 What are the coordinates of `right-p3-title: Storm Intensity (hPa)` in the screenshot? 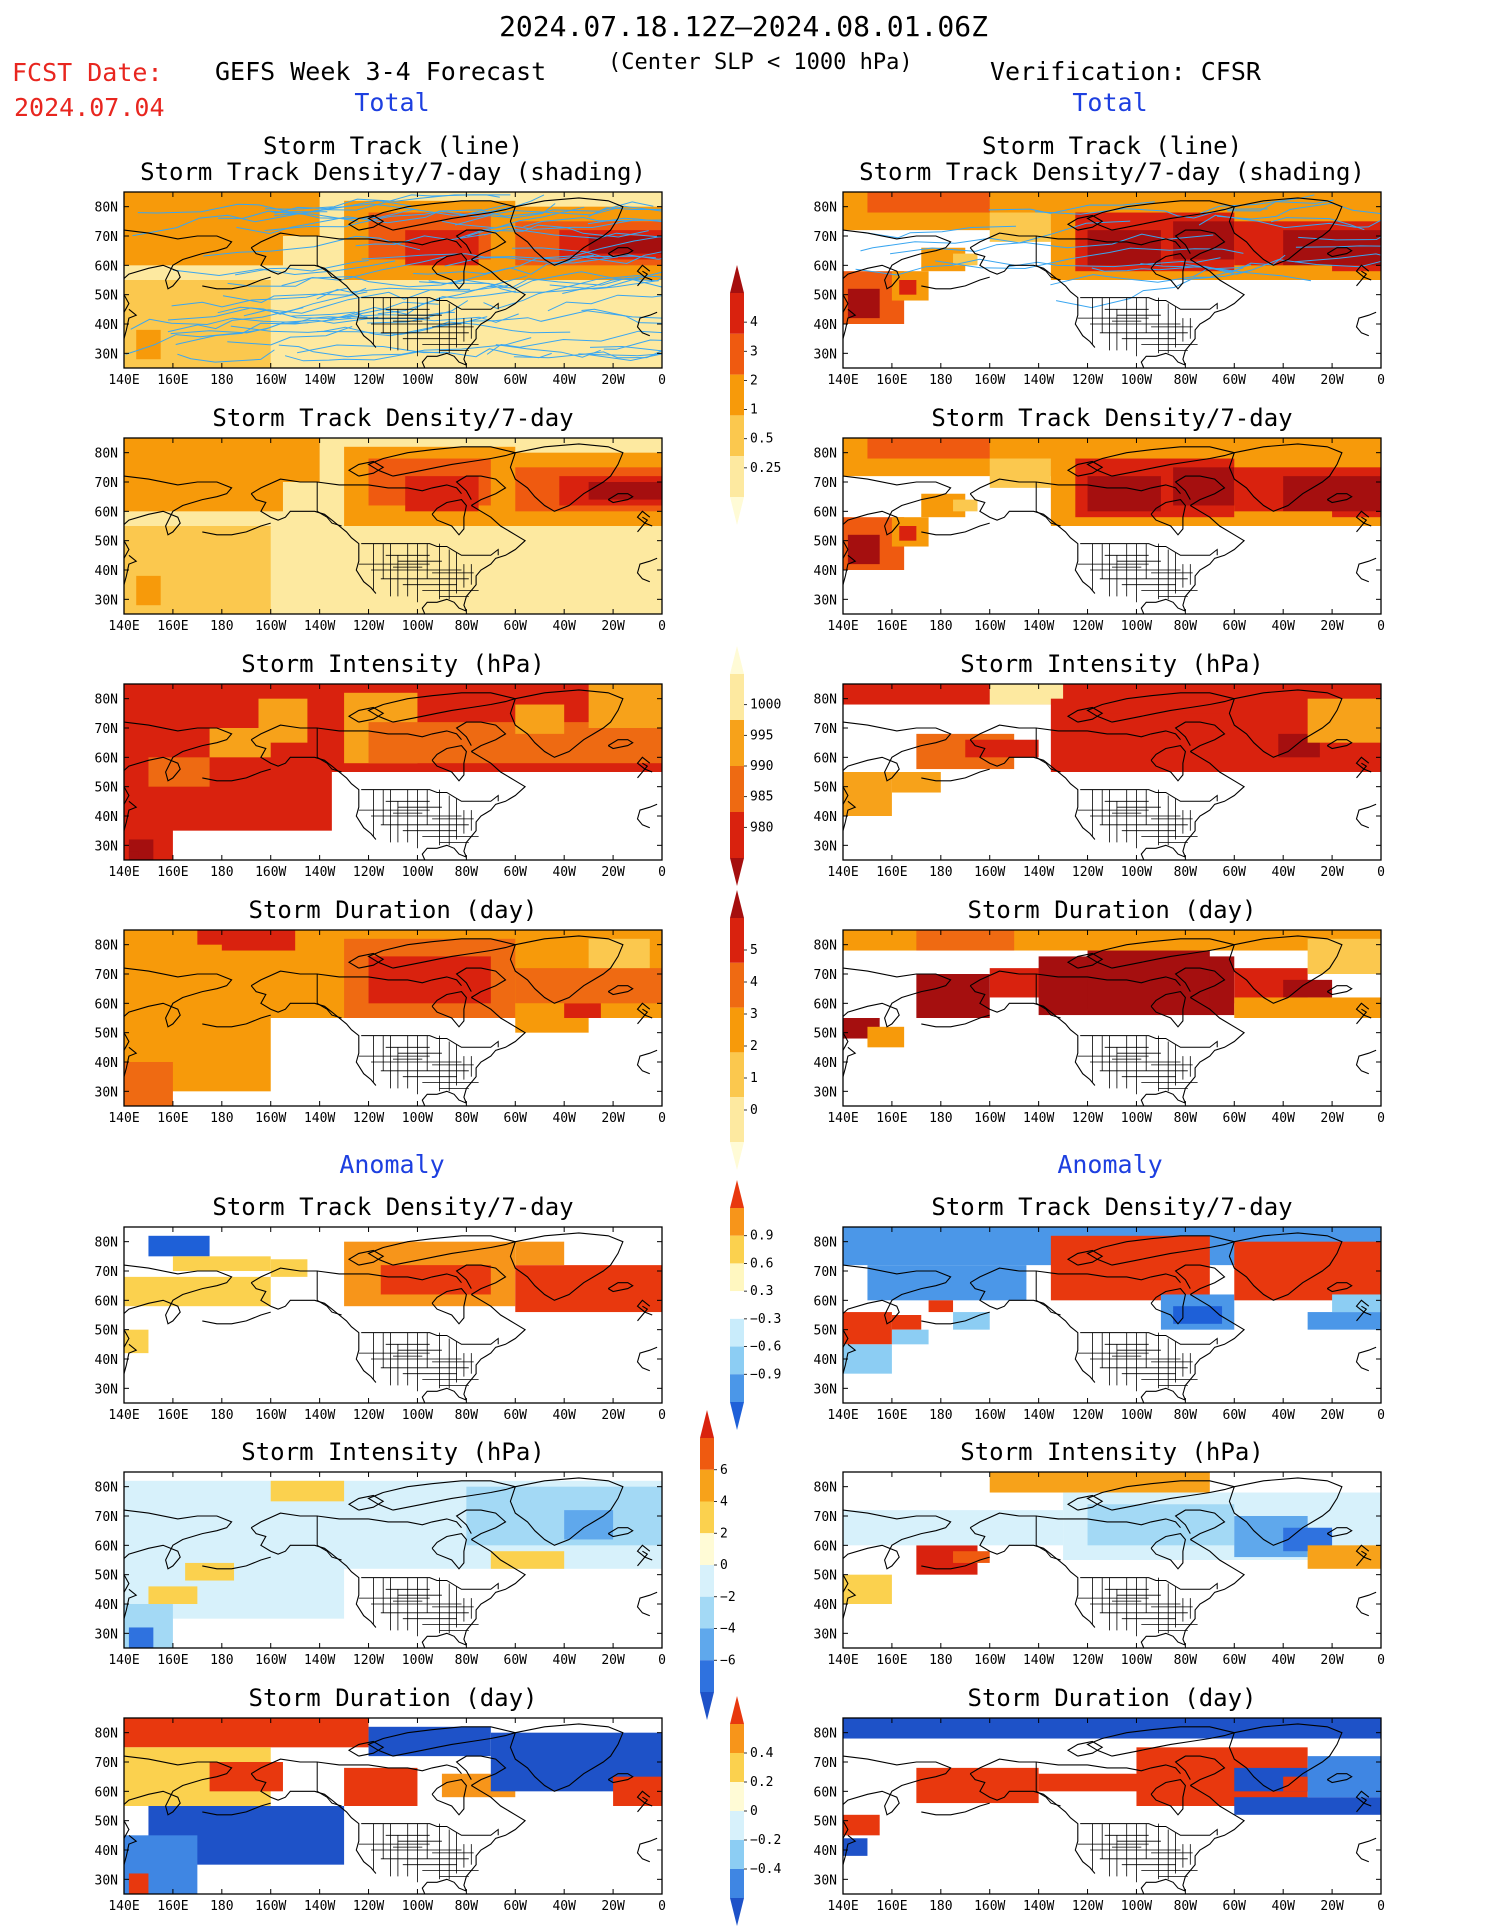 It's located at (1112, 664).